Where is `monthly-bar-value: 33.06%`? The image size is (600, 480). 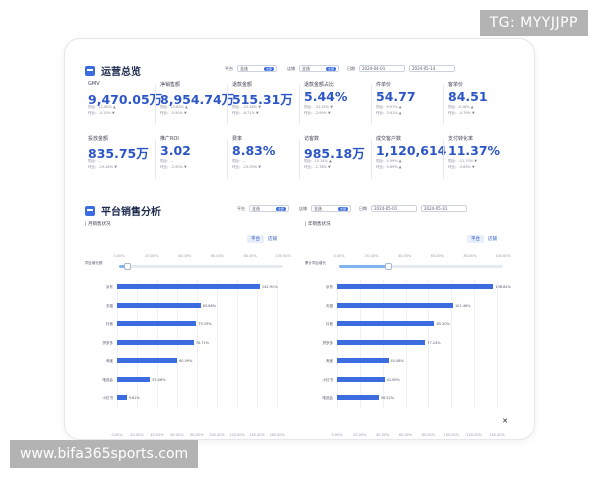 monthly-bar-value: 33.06% is located at coordinates (159, 379).